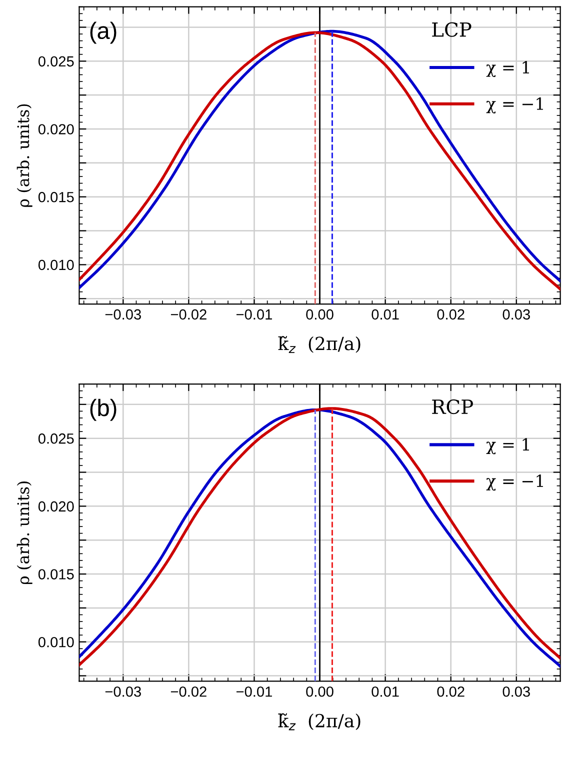 This screenshot has width=570, height=762. I want to click on legend-title: RCP, so click(452, 406).